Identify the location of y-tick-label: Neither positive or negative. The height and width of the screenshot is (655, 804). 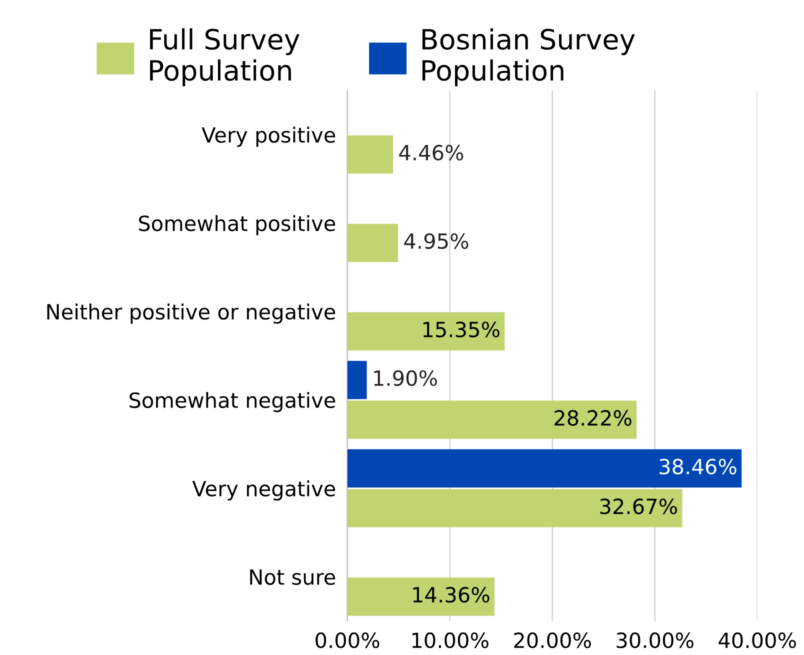
(191, 314).